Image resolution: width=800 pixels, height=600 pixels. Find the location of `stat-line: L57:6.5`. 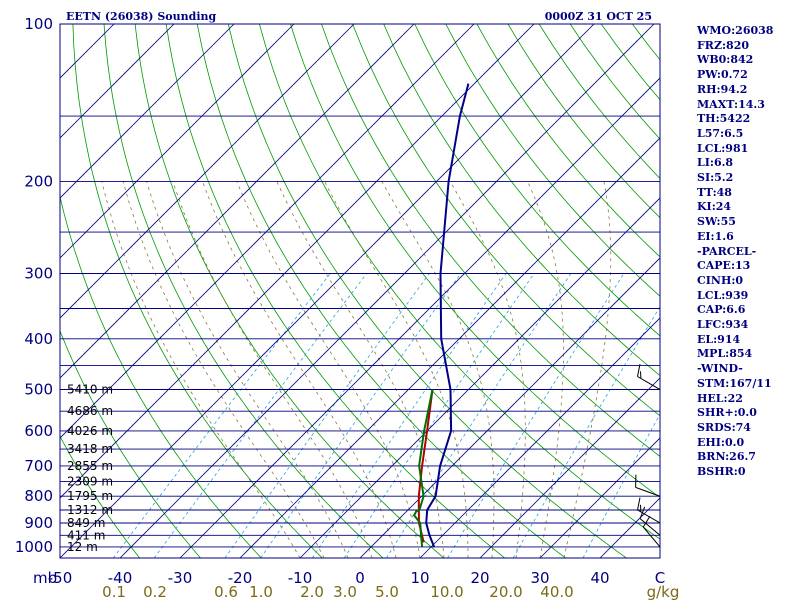

stat-line: L57:6.5 is located at coordinates (720, 133).